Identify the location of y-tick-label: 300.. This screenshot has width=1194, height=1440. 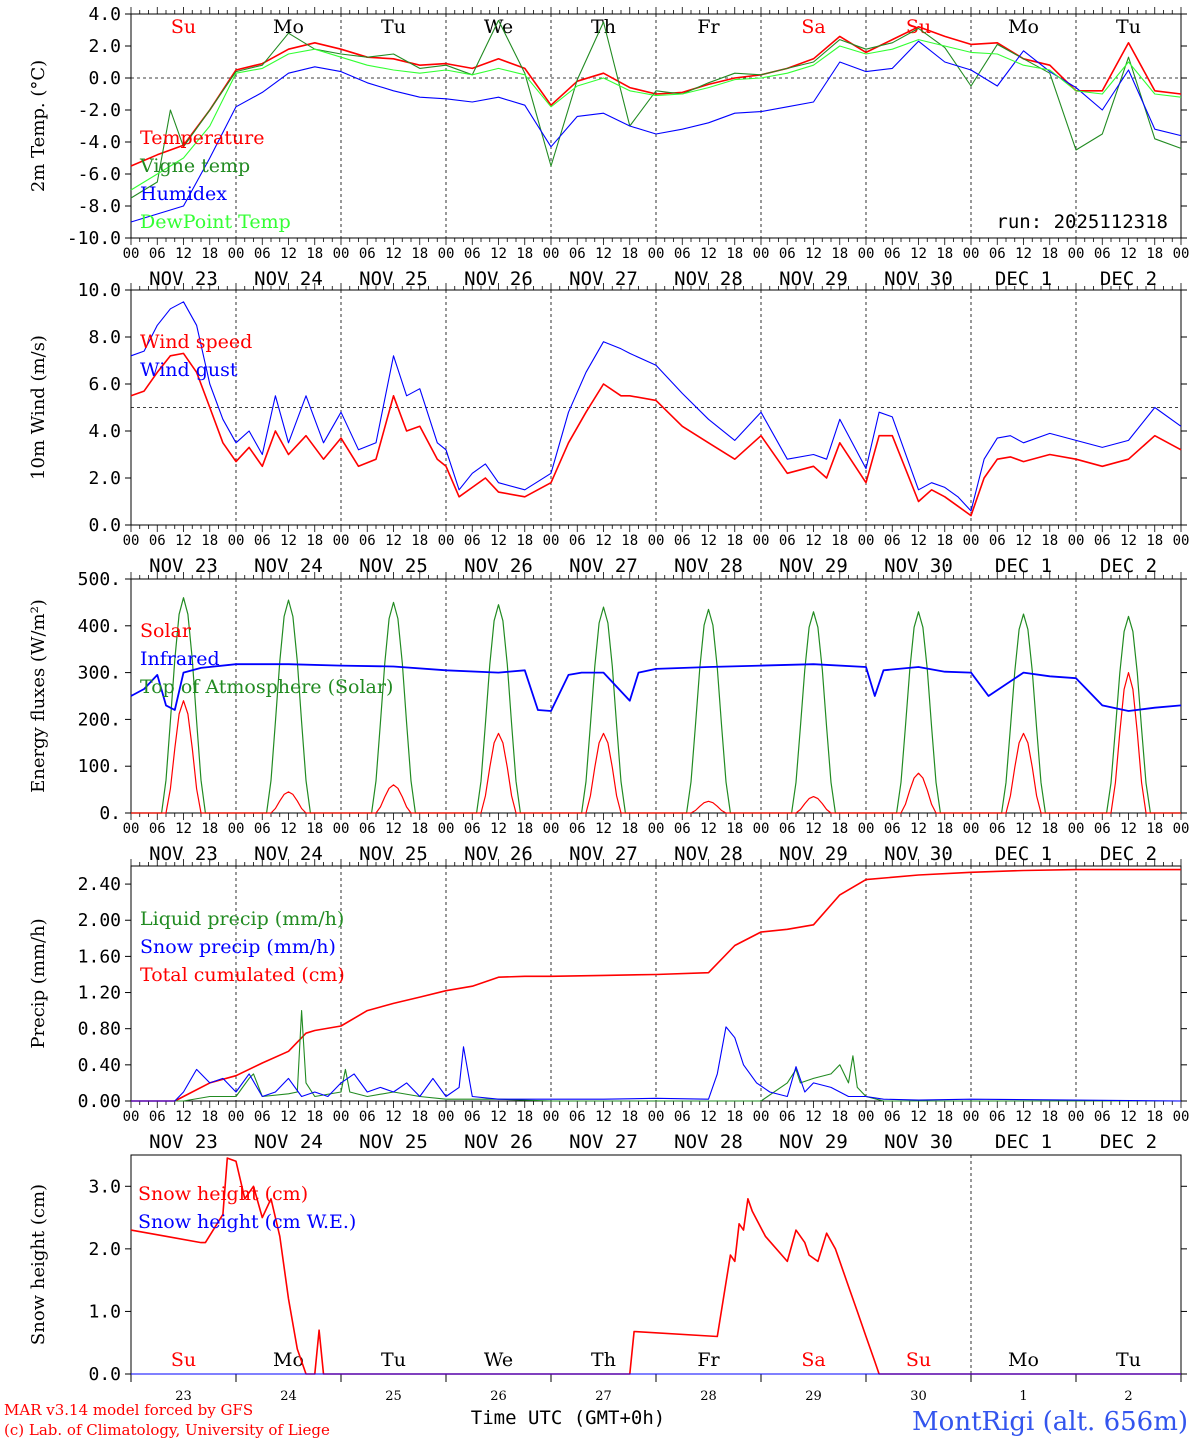
(99, 673).